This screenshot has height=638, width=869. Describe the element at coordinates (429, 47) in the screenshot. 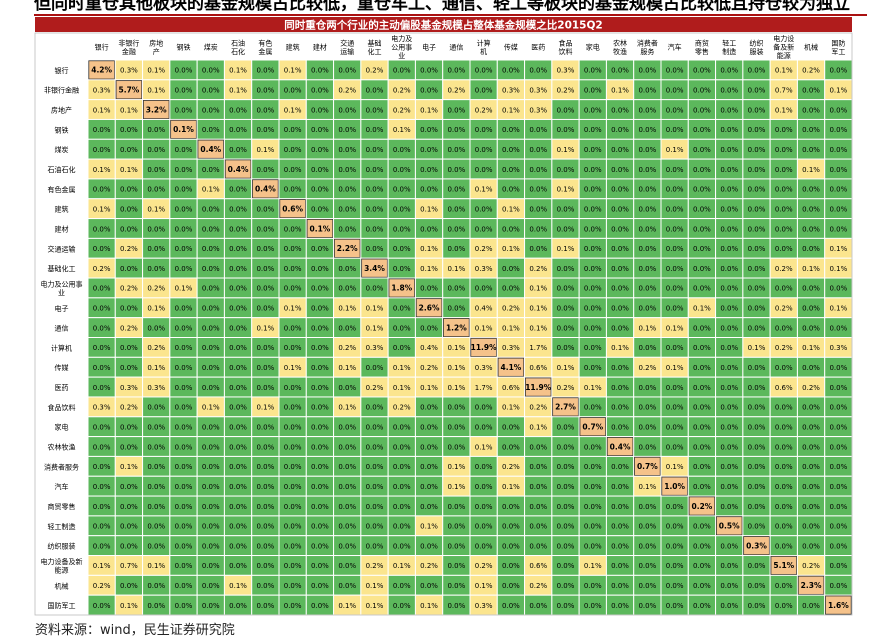

I see `column-label: 电子` at that location.